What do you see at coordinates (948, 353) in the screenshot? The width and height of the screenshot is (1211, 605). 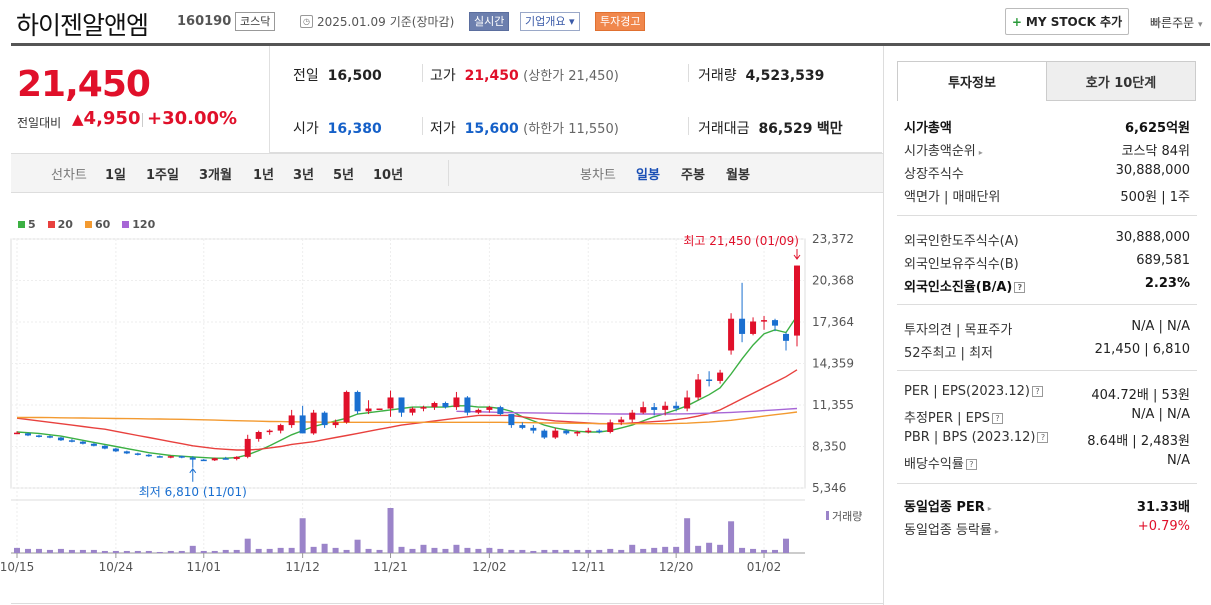 I see `info-key: 52주최고 | 최저` at bounding box center [948, 353].